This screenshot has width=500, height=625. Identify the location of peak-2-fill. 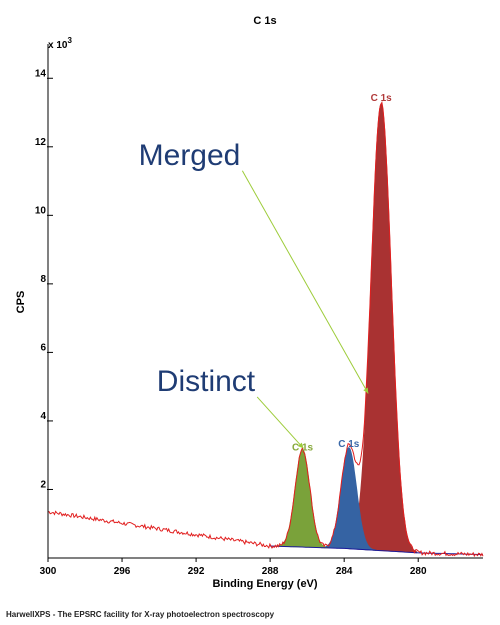
(302, 498).